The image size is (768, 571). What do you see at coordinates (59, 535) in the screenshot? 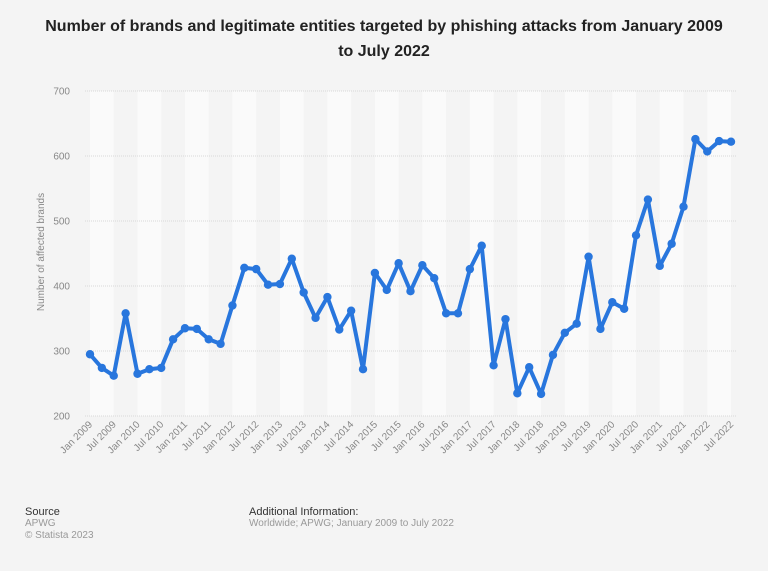
I see `copyright: © Statista 2023` at bounding box center [59, 535].